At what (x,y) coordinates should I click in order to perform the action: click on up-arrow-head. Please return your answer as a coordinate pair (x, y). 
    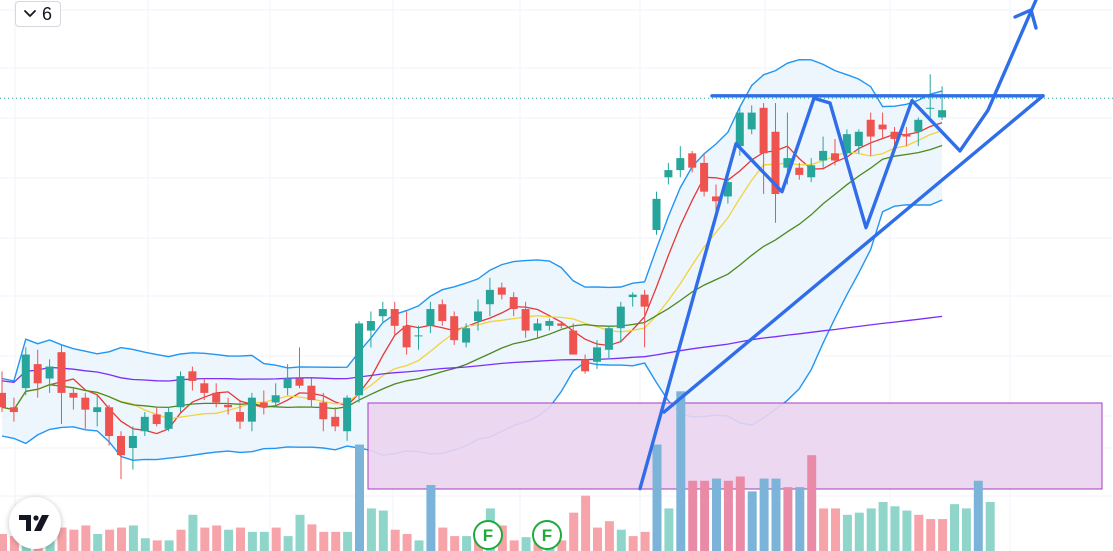
    Looking at the image, I should click on (1025, 19).